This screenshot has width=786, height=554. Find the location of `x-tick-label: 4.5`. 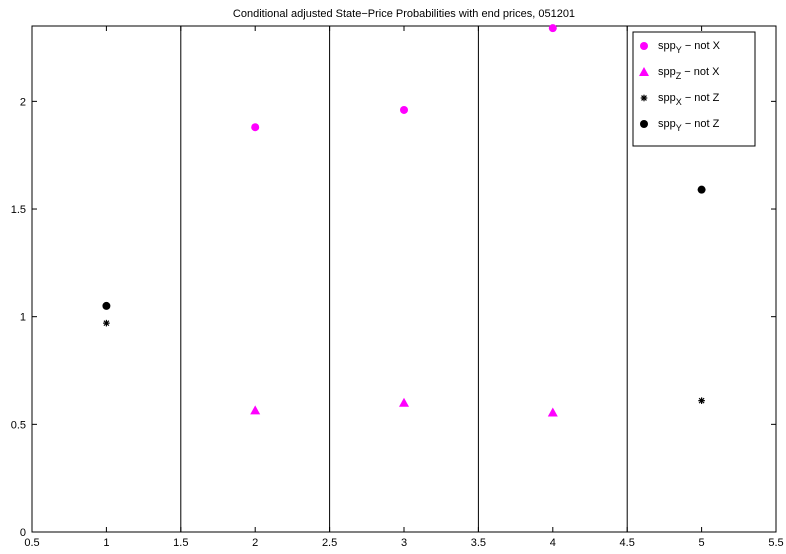

x-tick-label: 4.5 is located at coordinates (627, 543).